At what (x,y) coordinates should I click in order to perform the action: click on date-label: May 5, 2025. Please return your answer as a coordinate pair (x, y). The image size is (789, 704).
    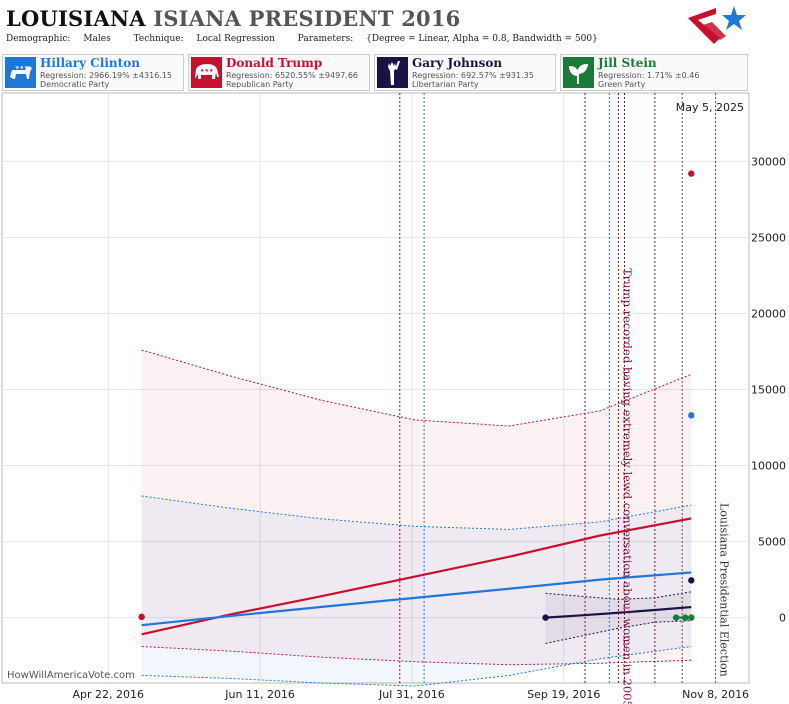
    Looking at the image, I should click on (710, 107).